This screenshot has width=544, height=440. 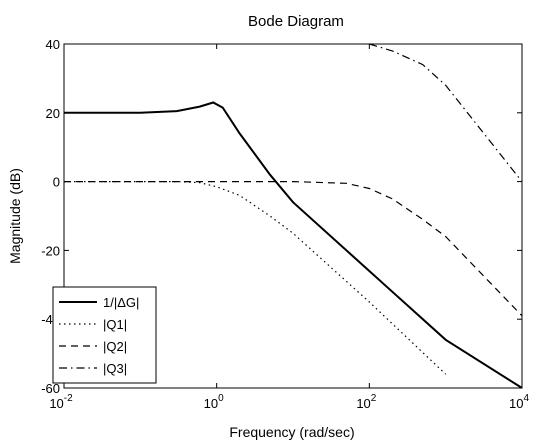 I want to click on y-tick-label: -20, so click(x=50, y=250).